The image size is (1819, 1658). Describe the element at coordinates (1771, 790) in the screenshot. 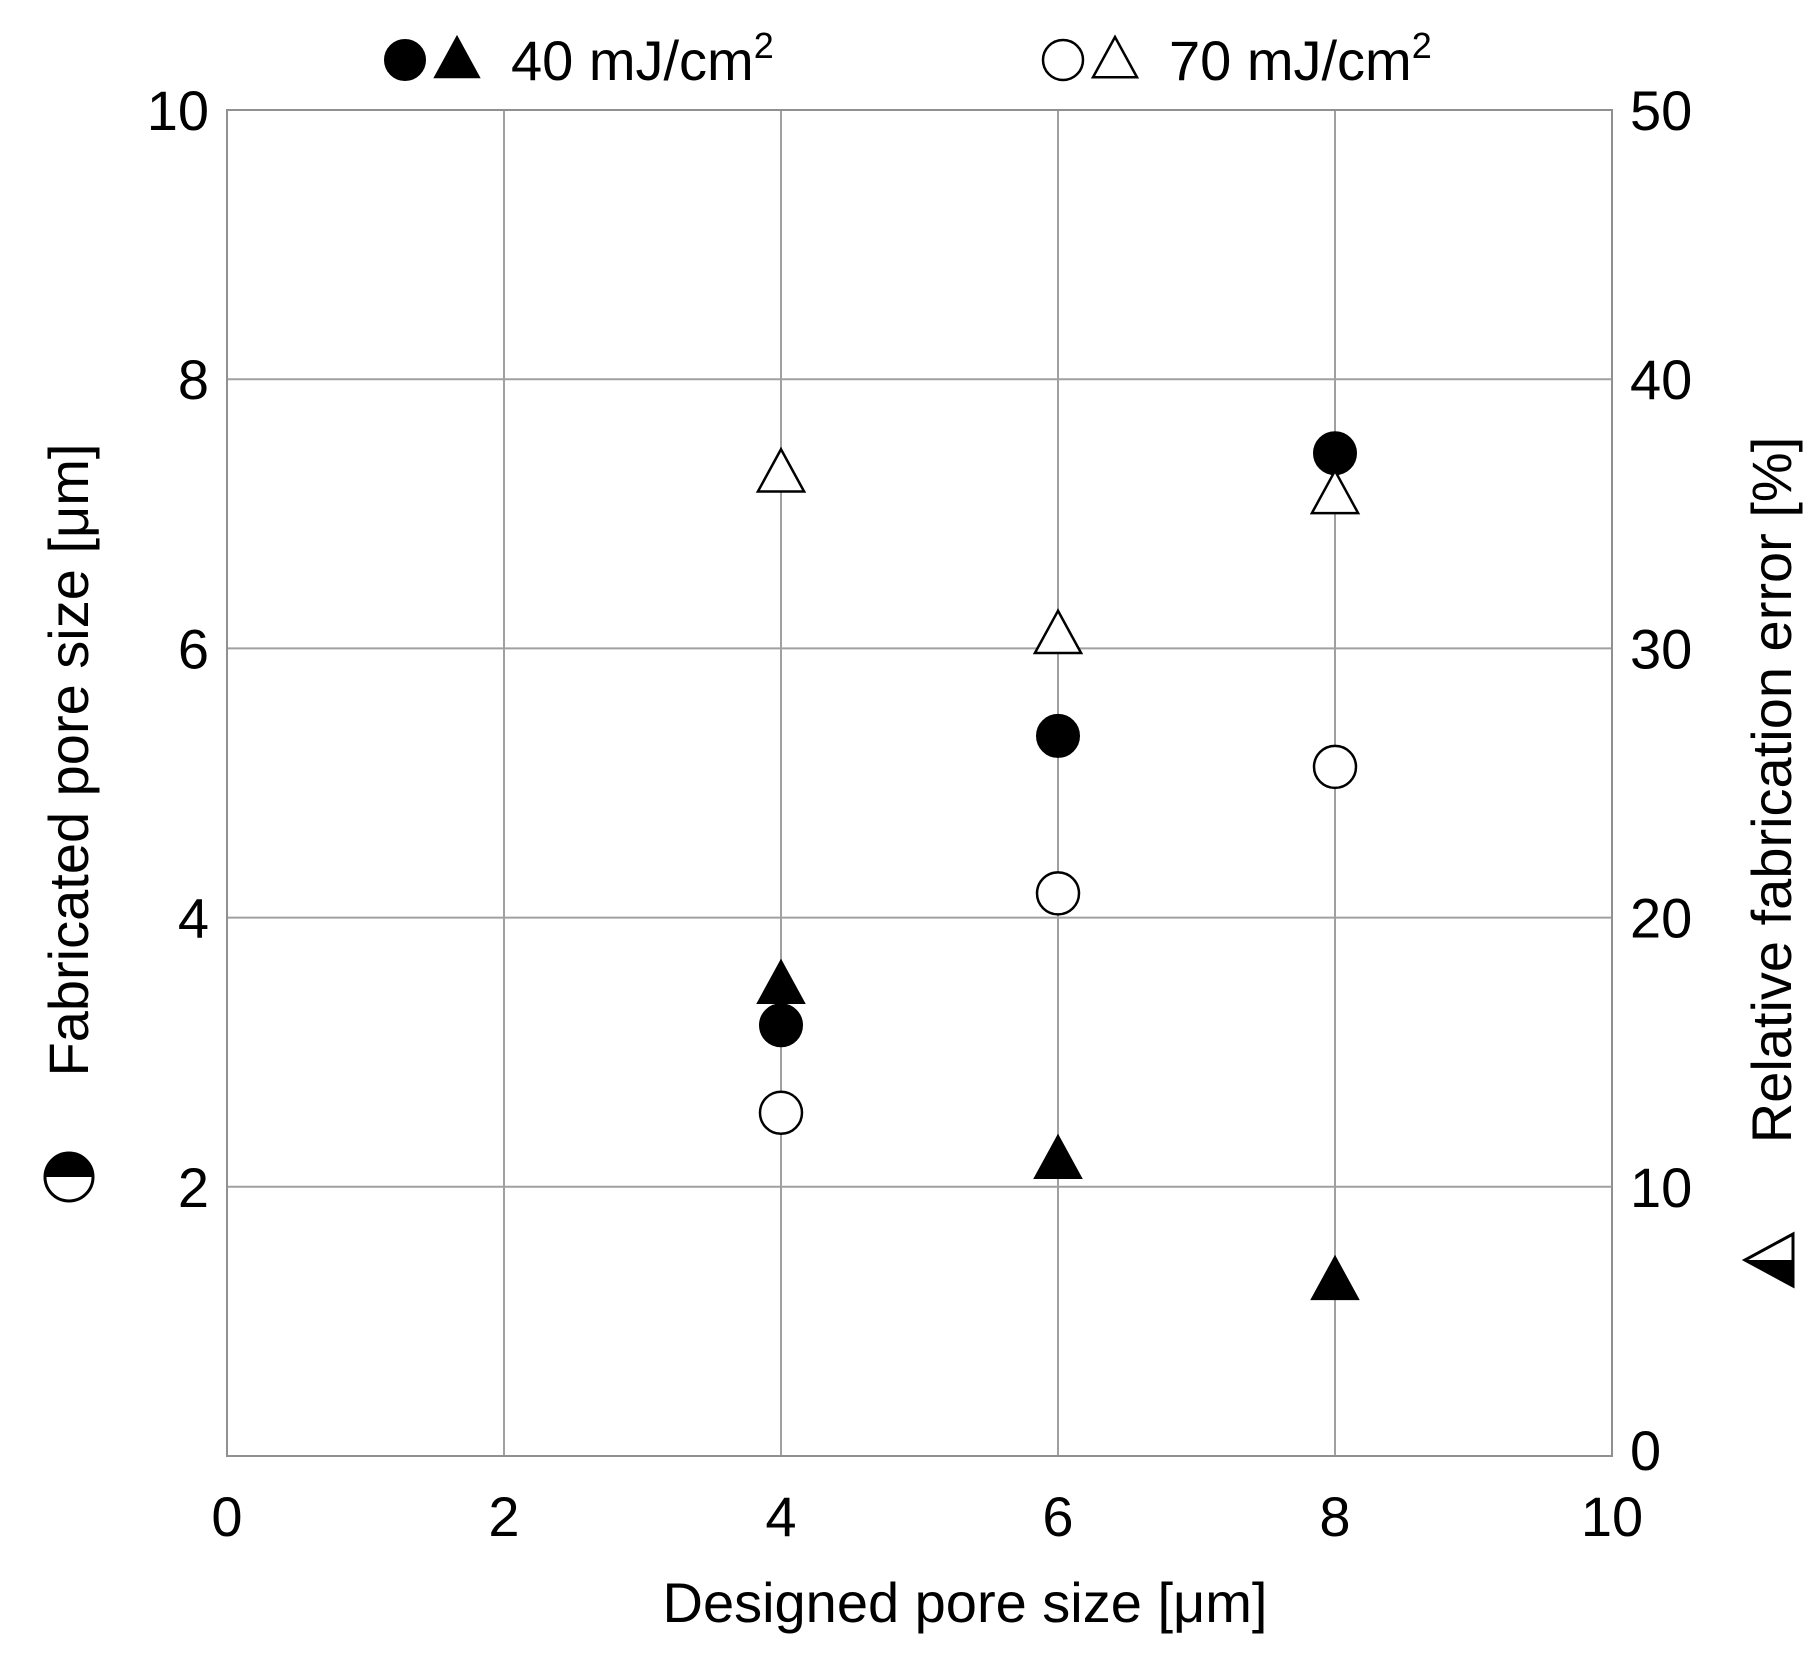

I see `y-axis-label-right: Relative fabrication error [%]` at that location.